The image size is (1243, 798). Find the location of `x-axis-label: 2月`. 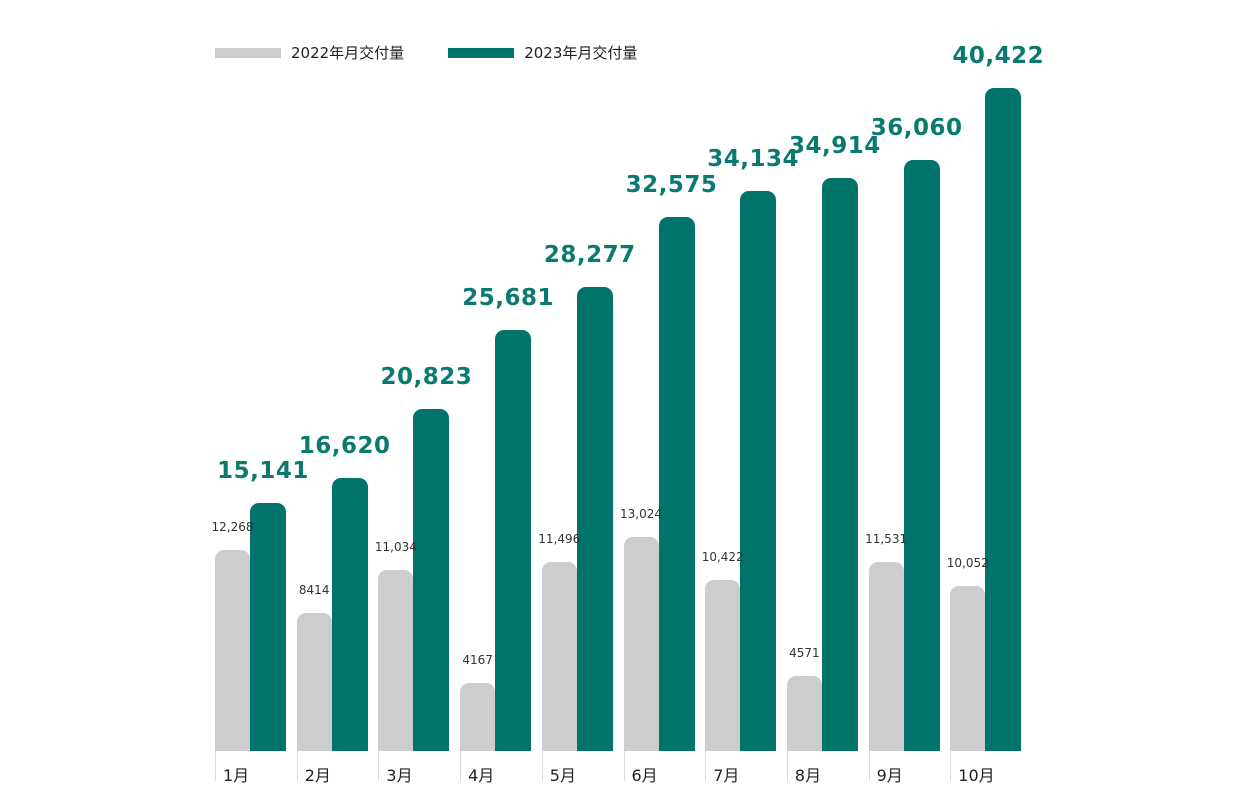

x-axis-label: 2月 is located at coordinates (317, 775).